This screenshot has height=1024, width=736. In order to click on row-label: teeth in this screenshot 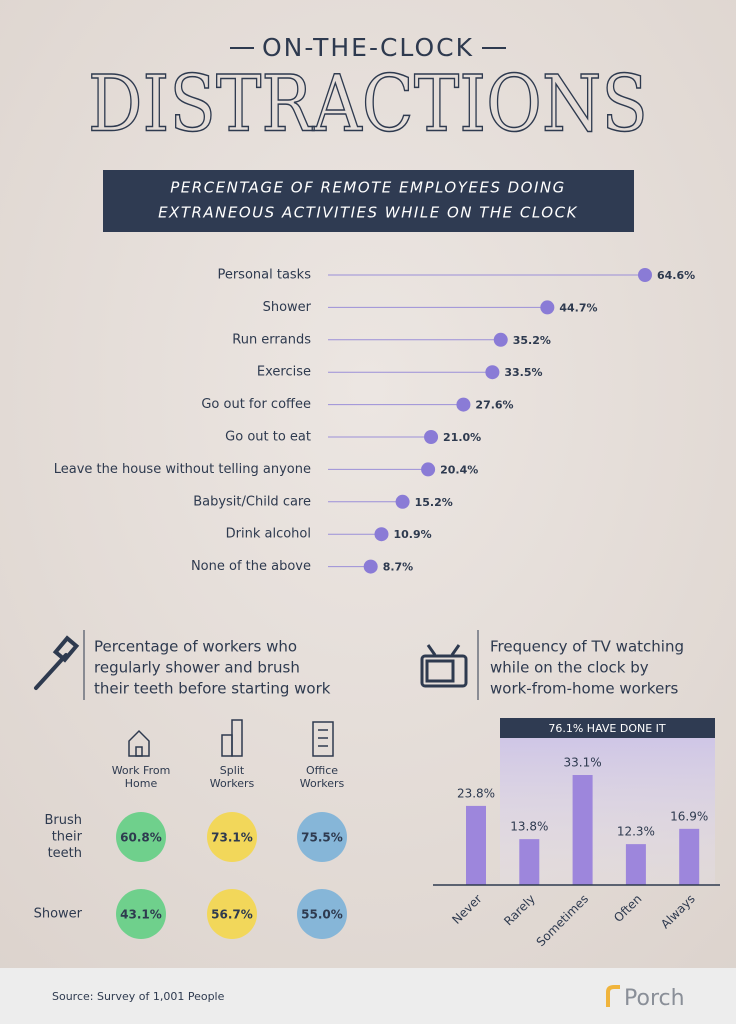, I will do `click(65, 853)`.